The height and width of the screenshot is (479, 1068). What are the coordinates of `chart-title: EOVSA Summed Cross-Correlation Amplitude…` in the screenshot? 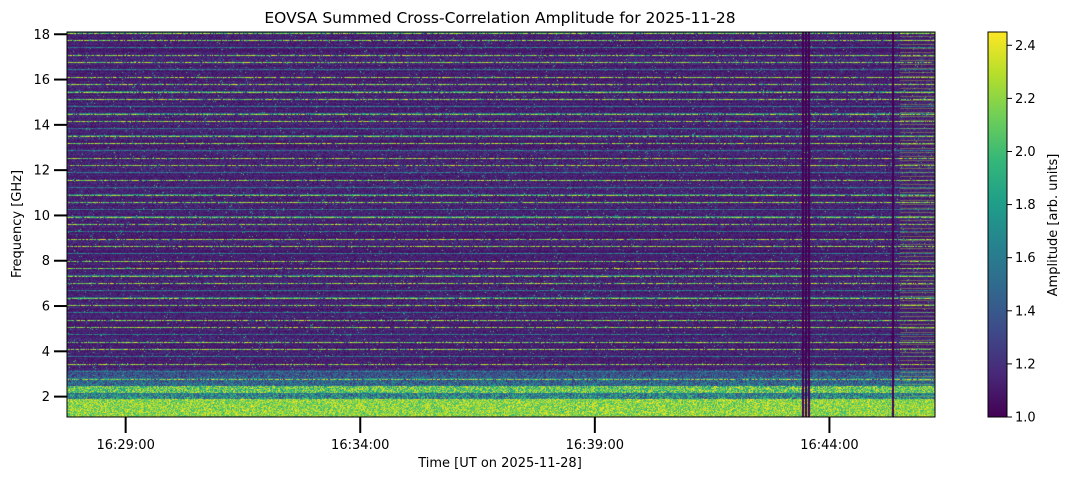 It's located at (499, 18).